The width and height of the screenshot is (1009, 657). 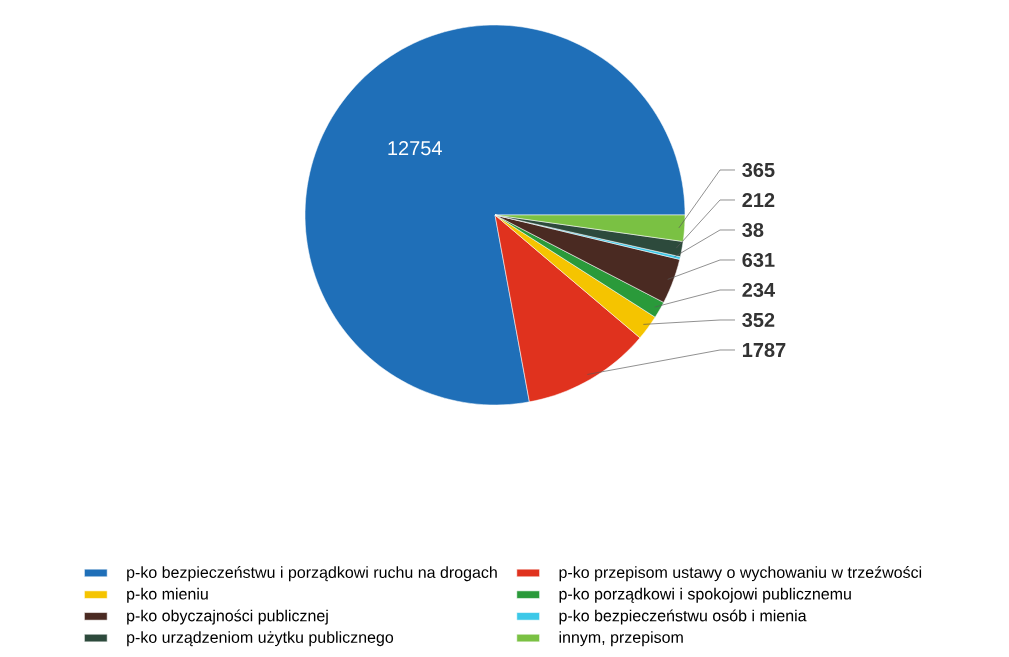 What do you see at coordinates (758, 200) in the screenshot?
I see `data-label: 212` at bounding box center [758, 200].